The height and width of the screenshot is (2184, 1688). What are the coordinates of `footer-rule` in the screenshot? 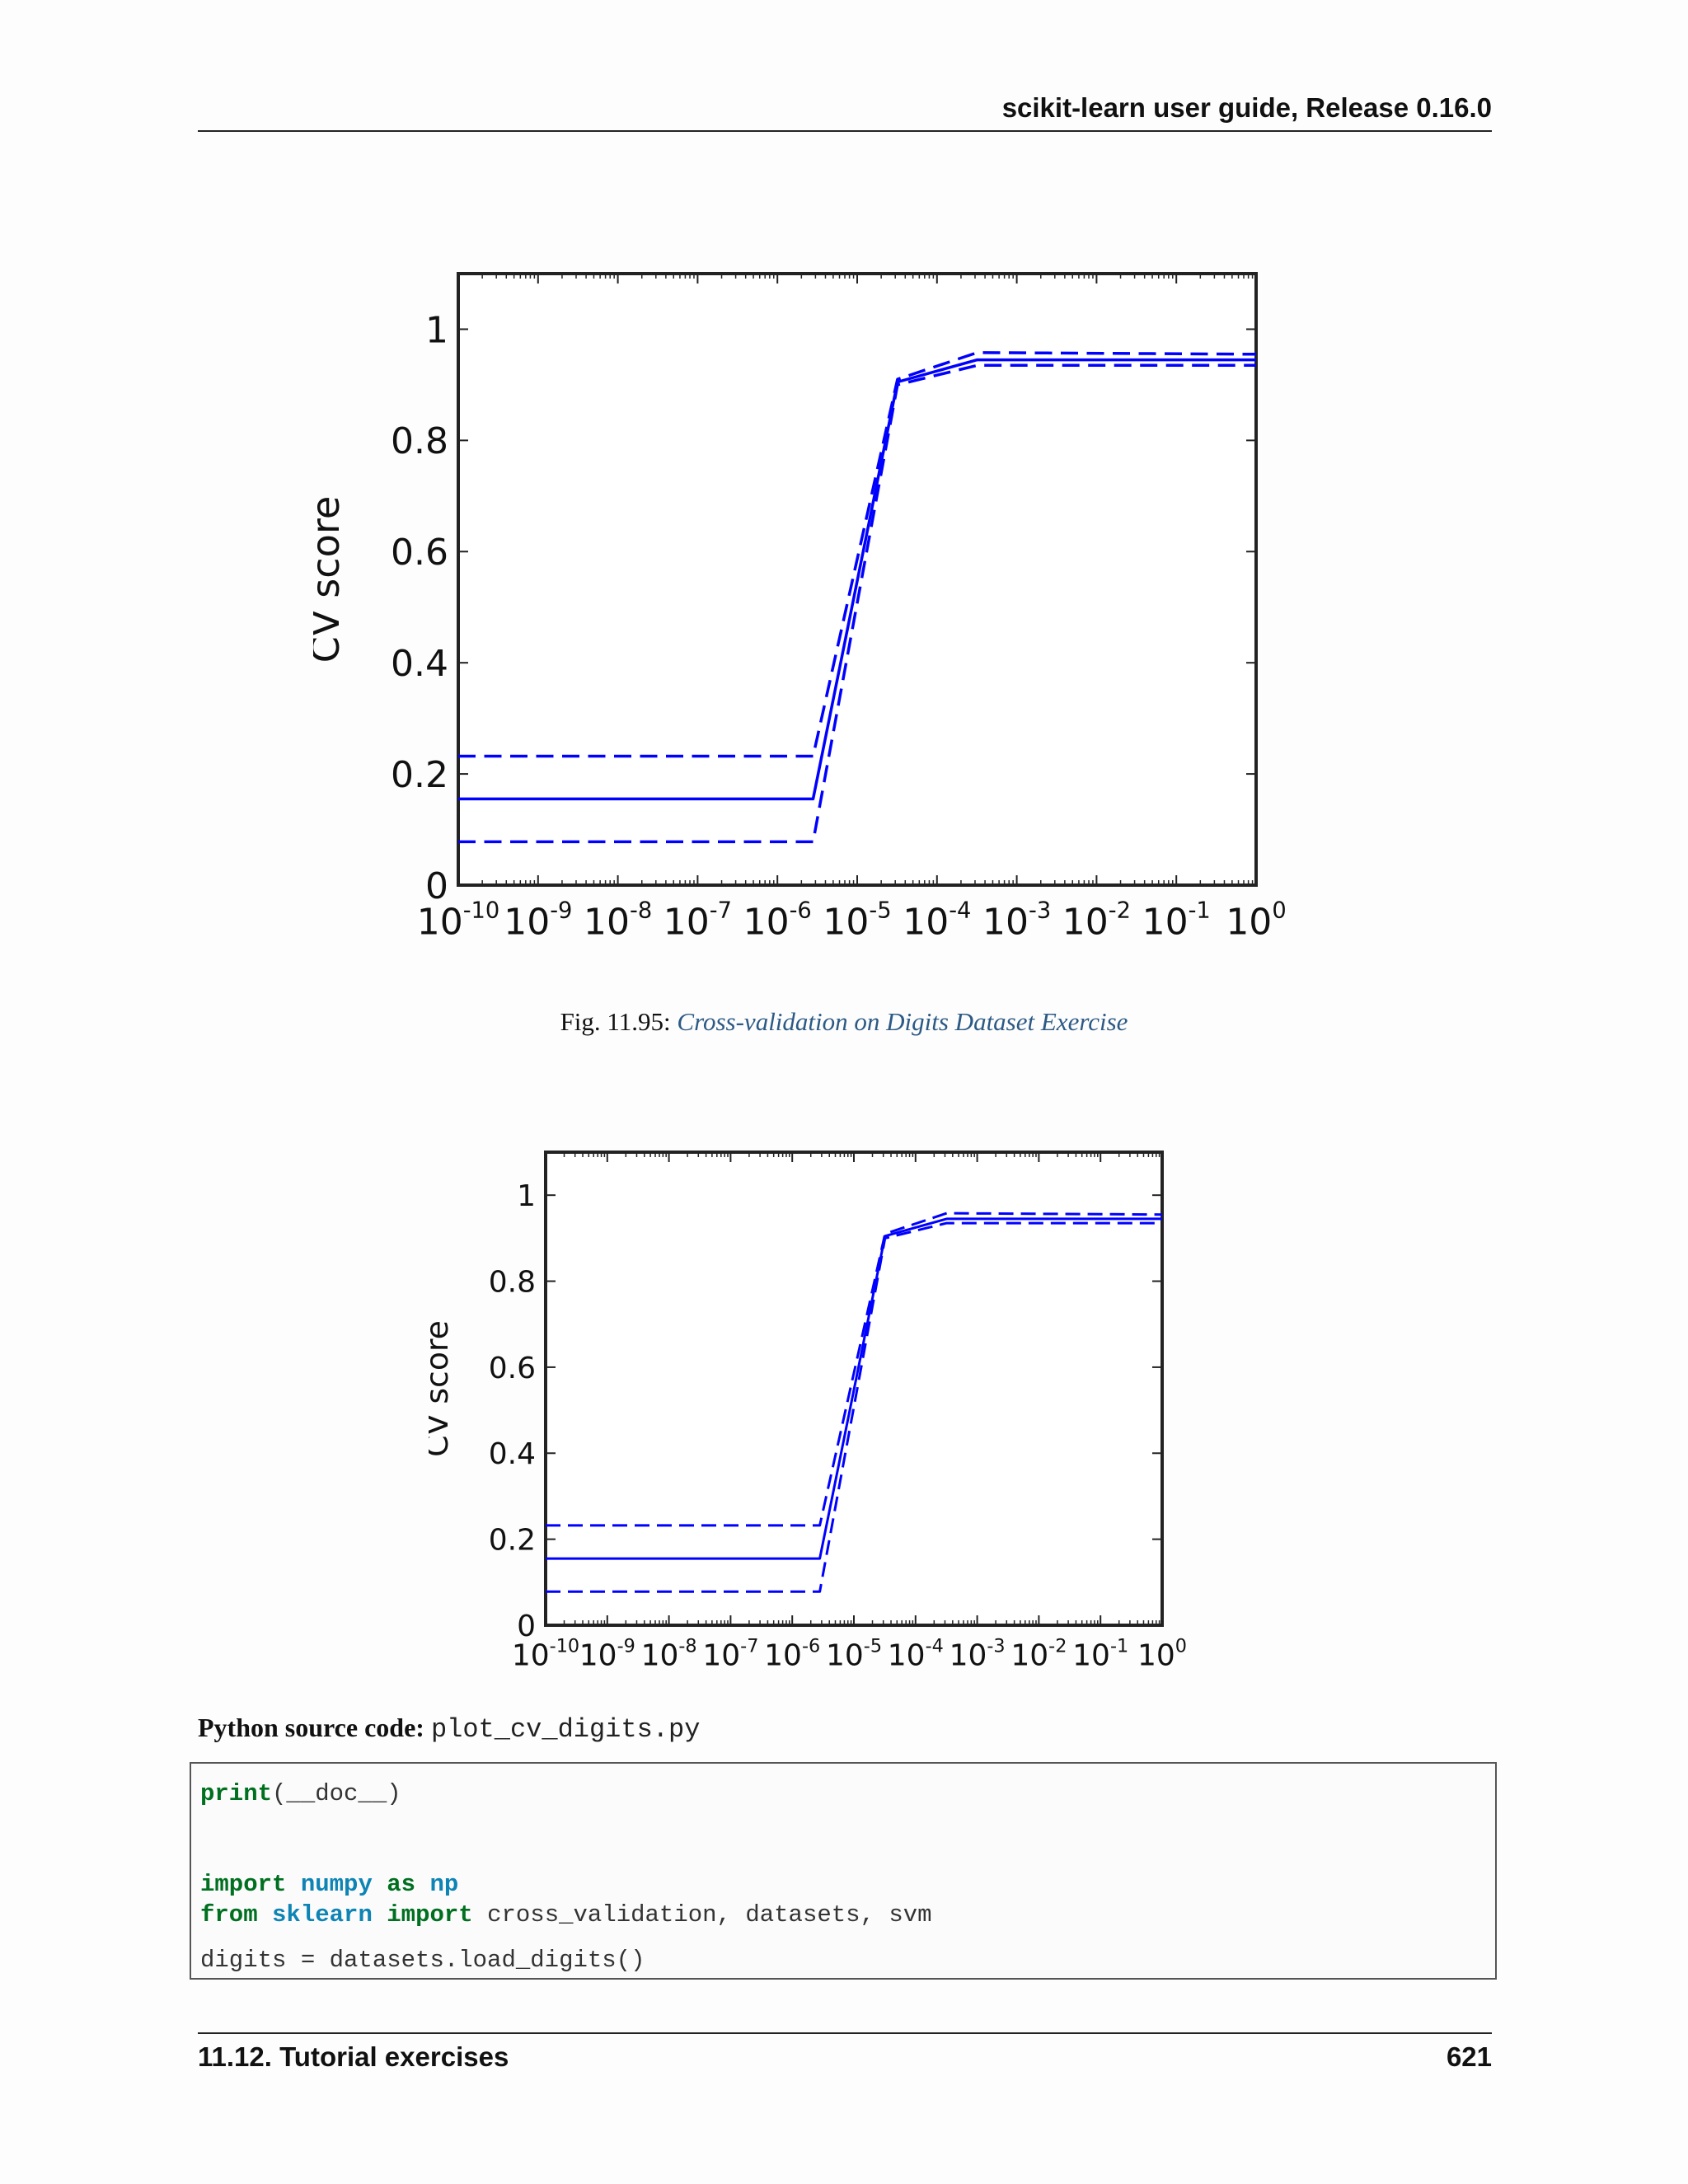 It's located at (845, 2033).